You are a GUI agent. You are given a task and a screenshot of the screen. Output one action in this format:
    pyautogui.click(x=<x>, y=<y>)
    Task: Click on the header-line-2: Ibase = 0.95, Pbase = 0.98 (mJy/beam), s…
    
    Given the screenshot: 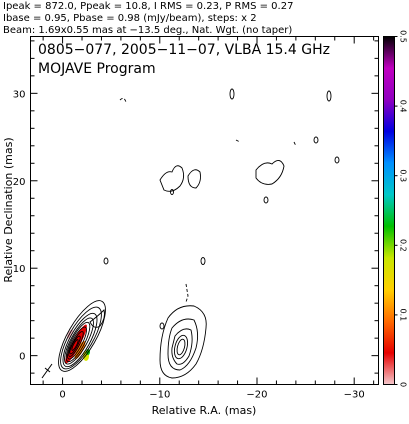 What is the action you would take?
    pyautogui.click(x=130, y=18)
    